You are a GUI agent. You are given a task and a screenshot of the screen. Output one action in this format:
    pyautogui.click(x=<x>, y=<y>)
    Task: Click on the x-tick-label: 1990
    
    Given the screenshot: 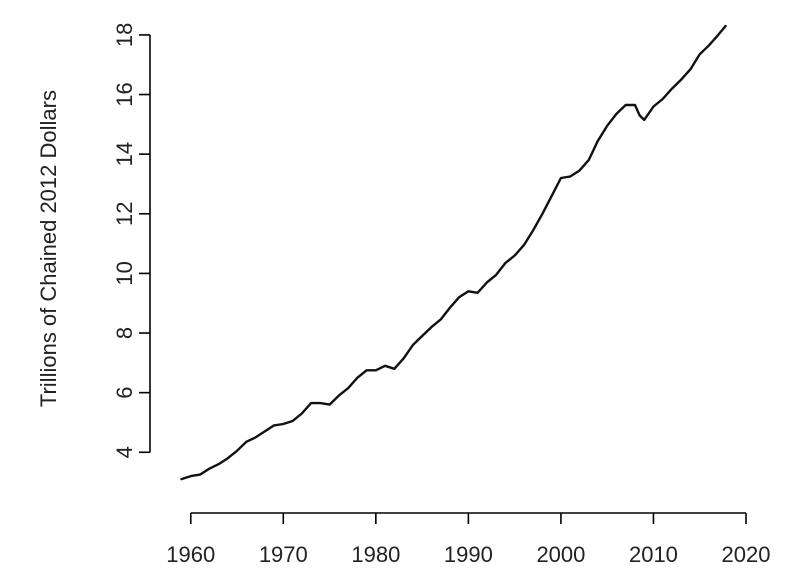 What is the action you would take?
    pyautogui.click(x=468, y=554)
    